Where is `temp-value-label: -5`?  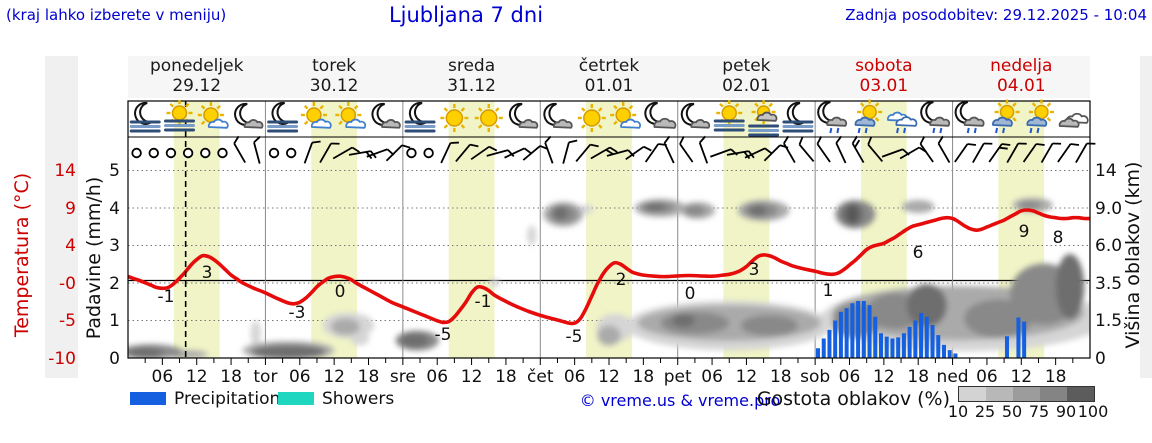 temp-value-label: -5 is located at coordinates (574, 337).